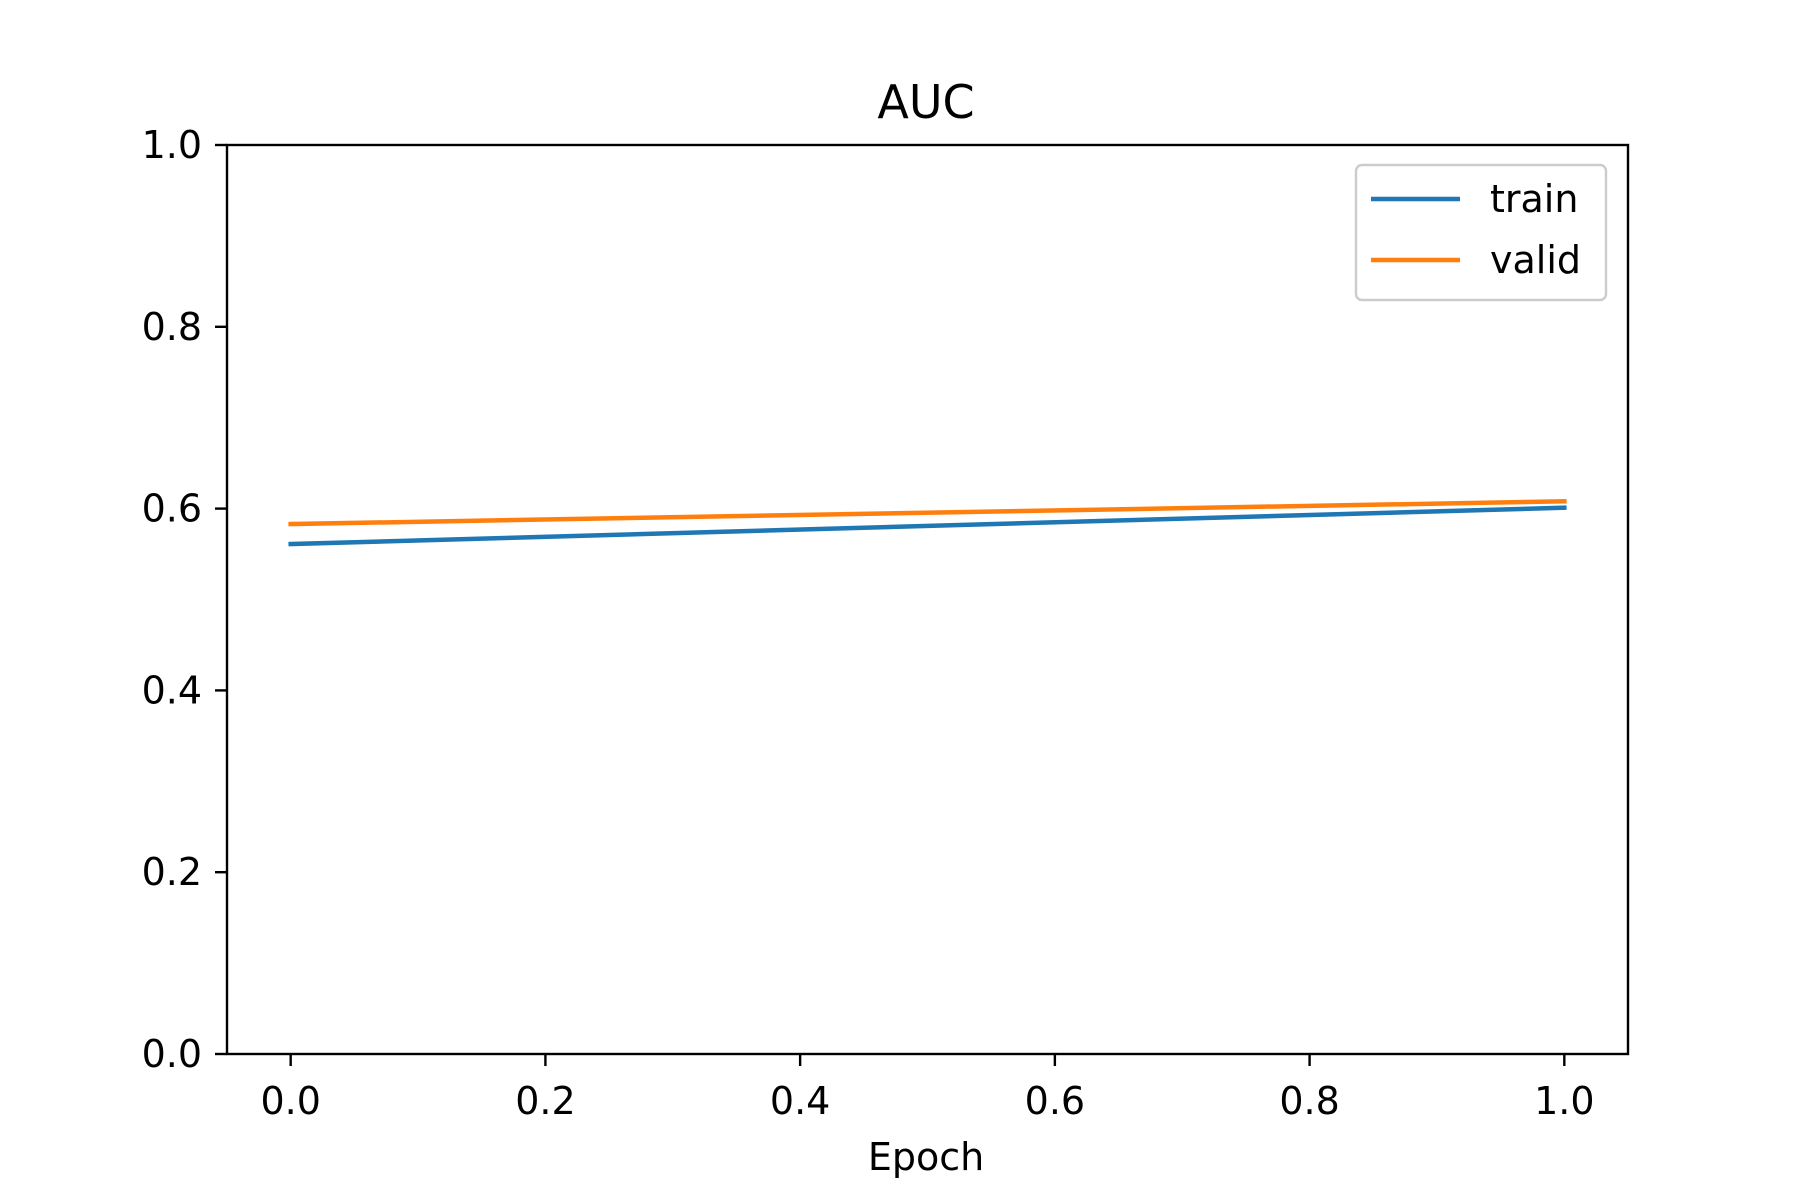 Image resolution: width=1800 pixels, height=1204 pixels. What do you see at coordinates (927, 1088) in the screenshot?
I see `x-axis-ticks: 0.0 0.2 0.4 0.6 0.8 1.0` at bounding box center [927, 1088].